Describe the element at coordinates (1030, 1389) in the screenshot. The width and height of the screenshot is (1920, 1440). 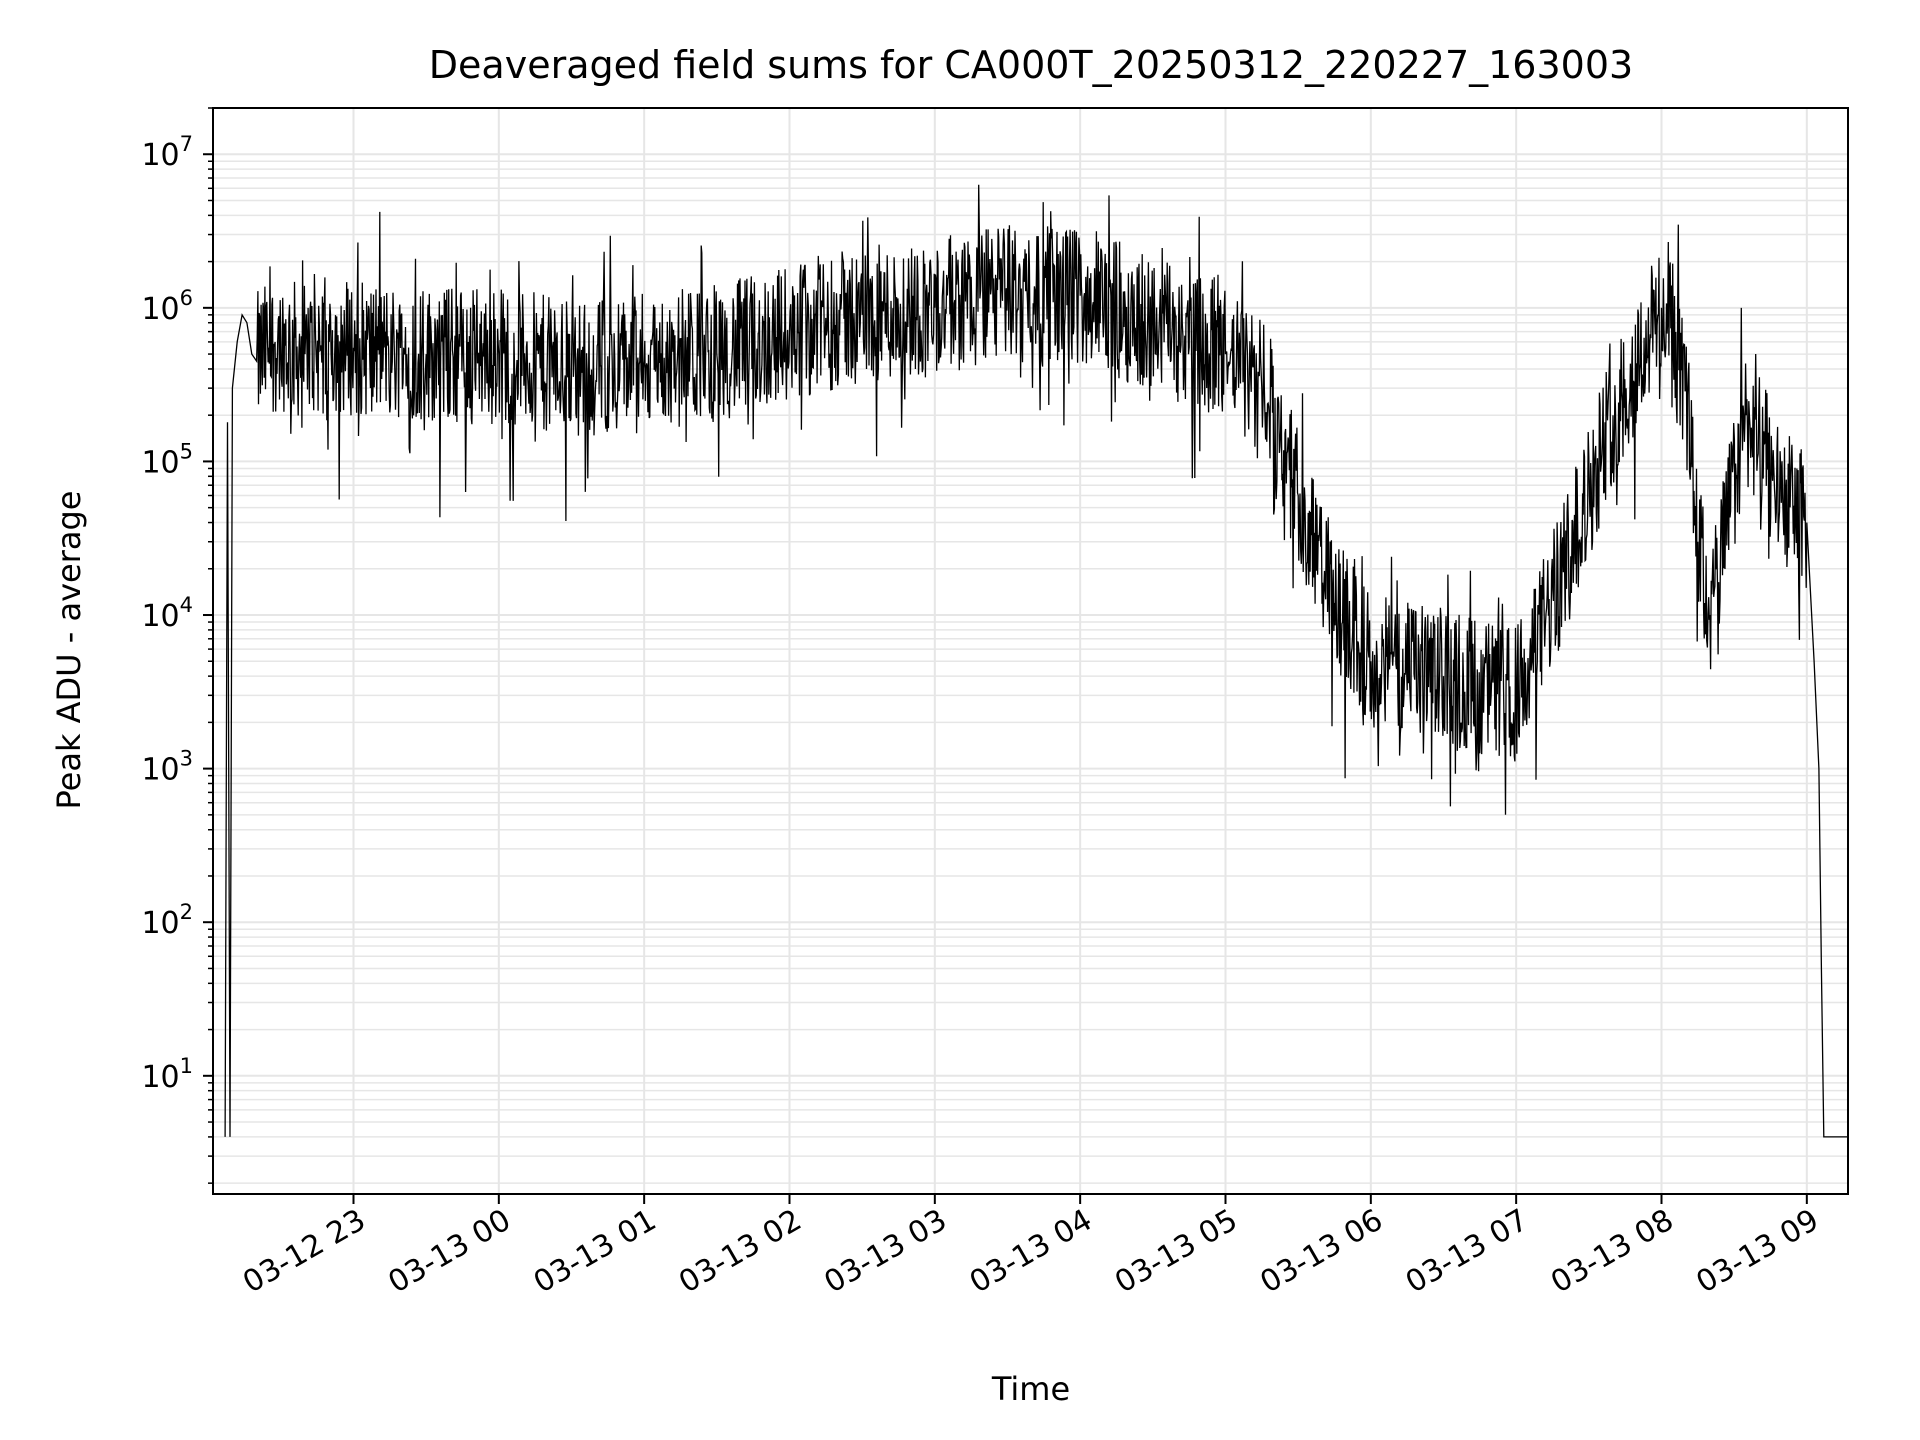
I see `x-axis-label: Time` at that location.